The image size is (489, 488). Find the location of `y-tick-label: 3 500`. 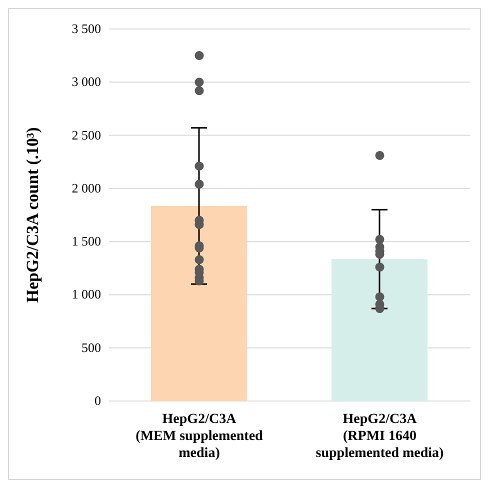

y-tick-label: 3 500 is located at coordinates (86, 28).